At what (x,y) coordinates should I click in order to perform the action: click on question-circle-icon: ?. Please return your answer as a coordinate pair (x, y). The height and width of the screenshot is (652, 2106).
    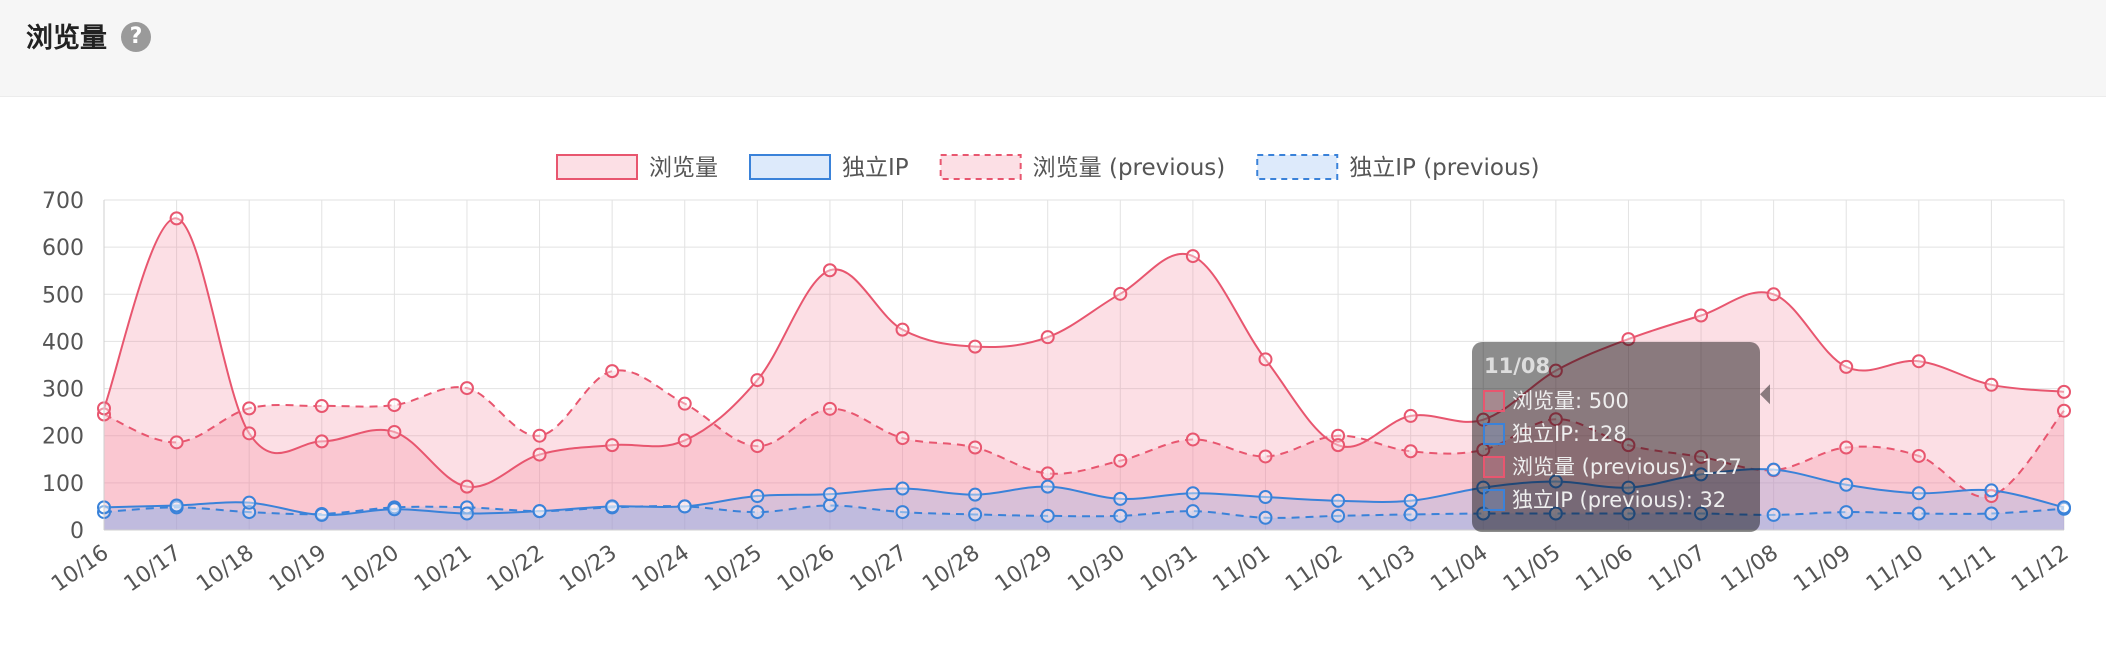
    Looking at the image, I should click on (136, 37).